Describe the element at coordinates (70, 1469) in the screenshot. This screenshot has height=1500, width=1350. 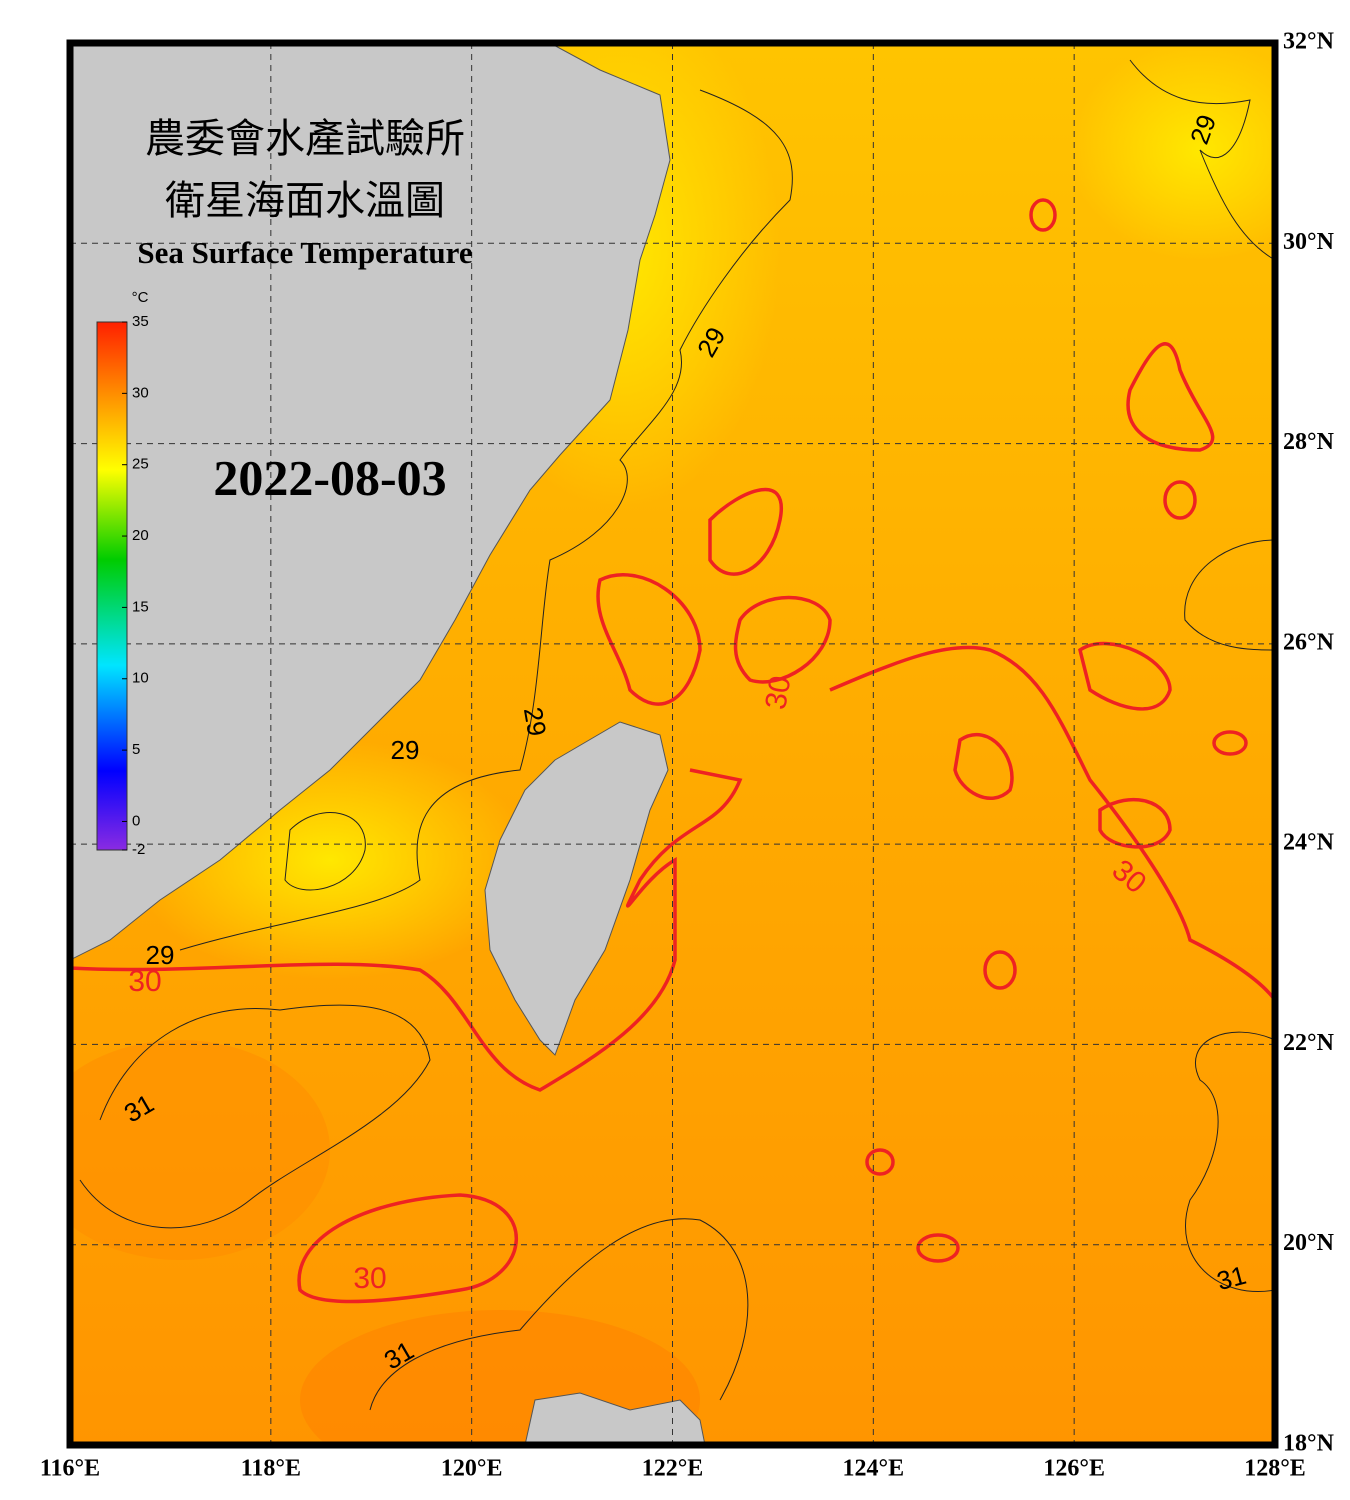
I see `lon-tick-label: 116°E` at that location.